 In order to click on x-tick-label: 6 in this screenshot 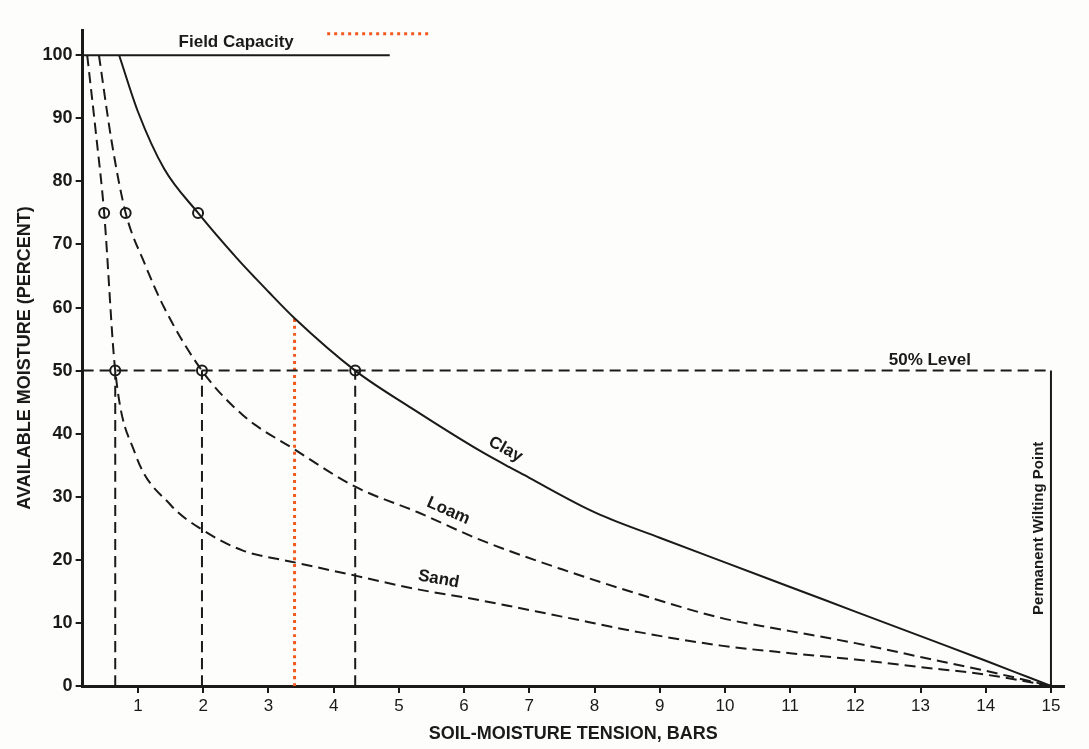, I will do `click(464, 705)`.